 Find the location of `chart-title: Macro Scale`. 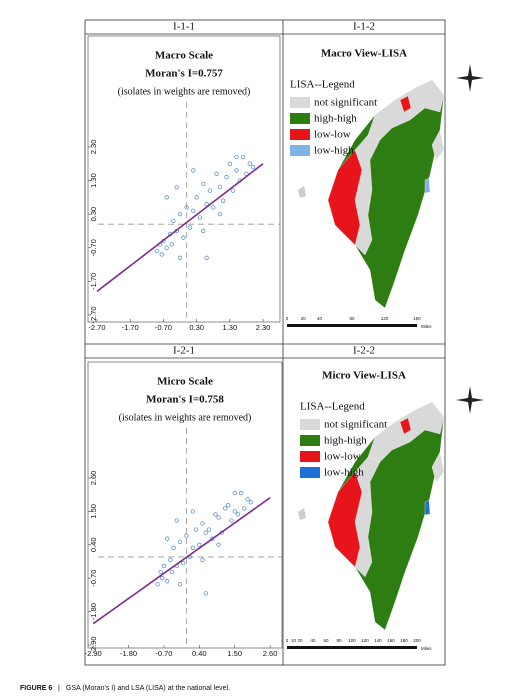

chart-title: Macro Scale is located at coordinates (184, 56).